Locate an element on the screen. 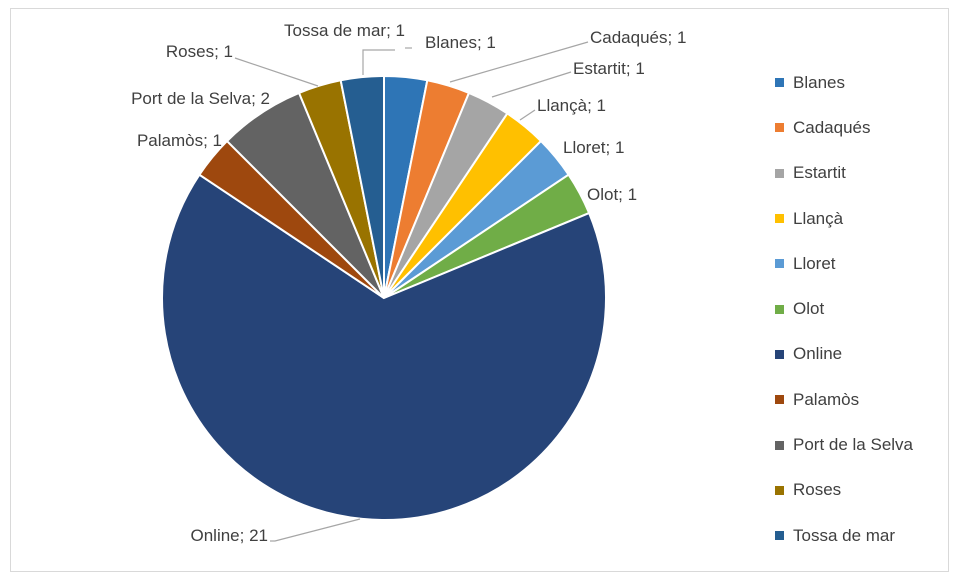  legend-item: Cadaqués is located at coordinates (865, 127).